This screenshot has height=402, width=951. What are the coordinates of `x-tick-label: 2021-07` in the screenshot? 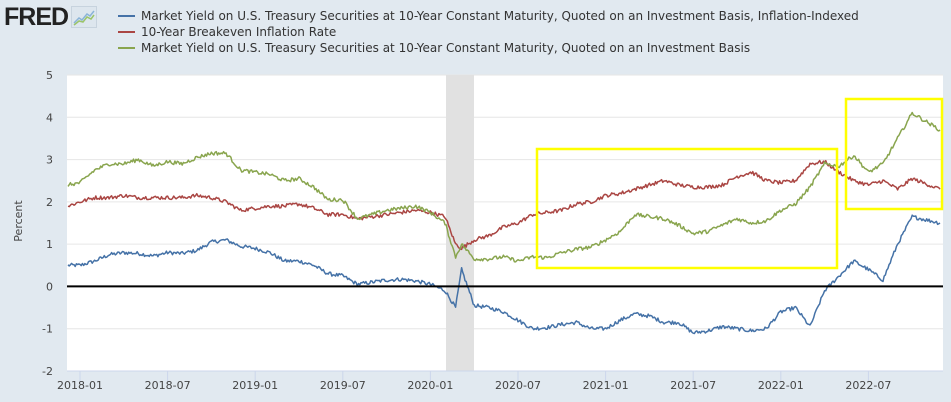 It's located at (693, 385).